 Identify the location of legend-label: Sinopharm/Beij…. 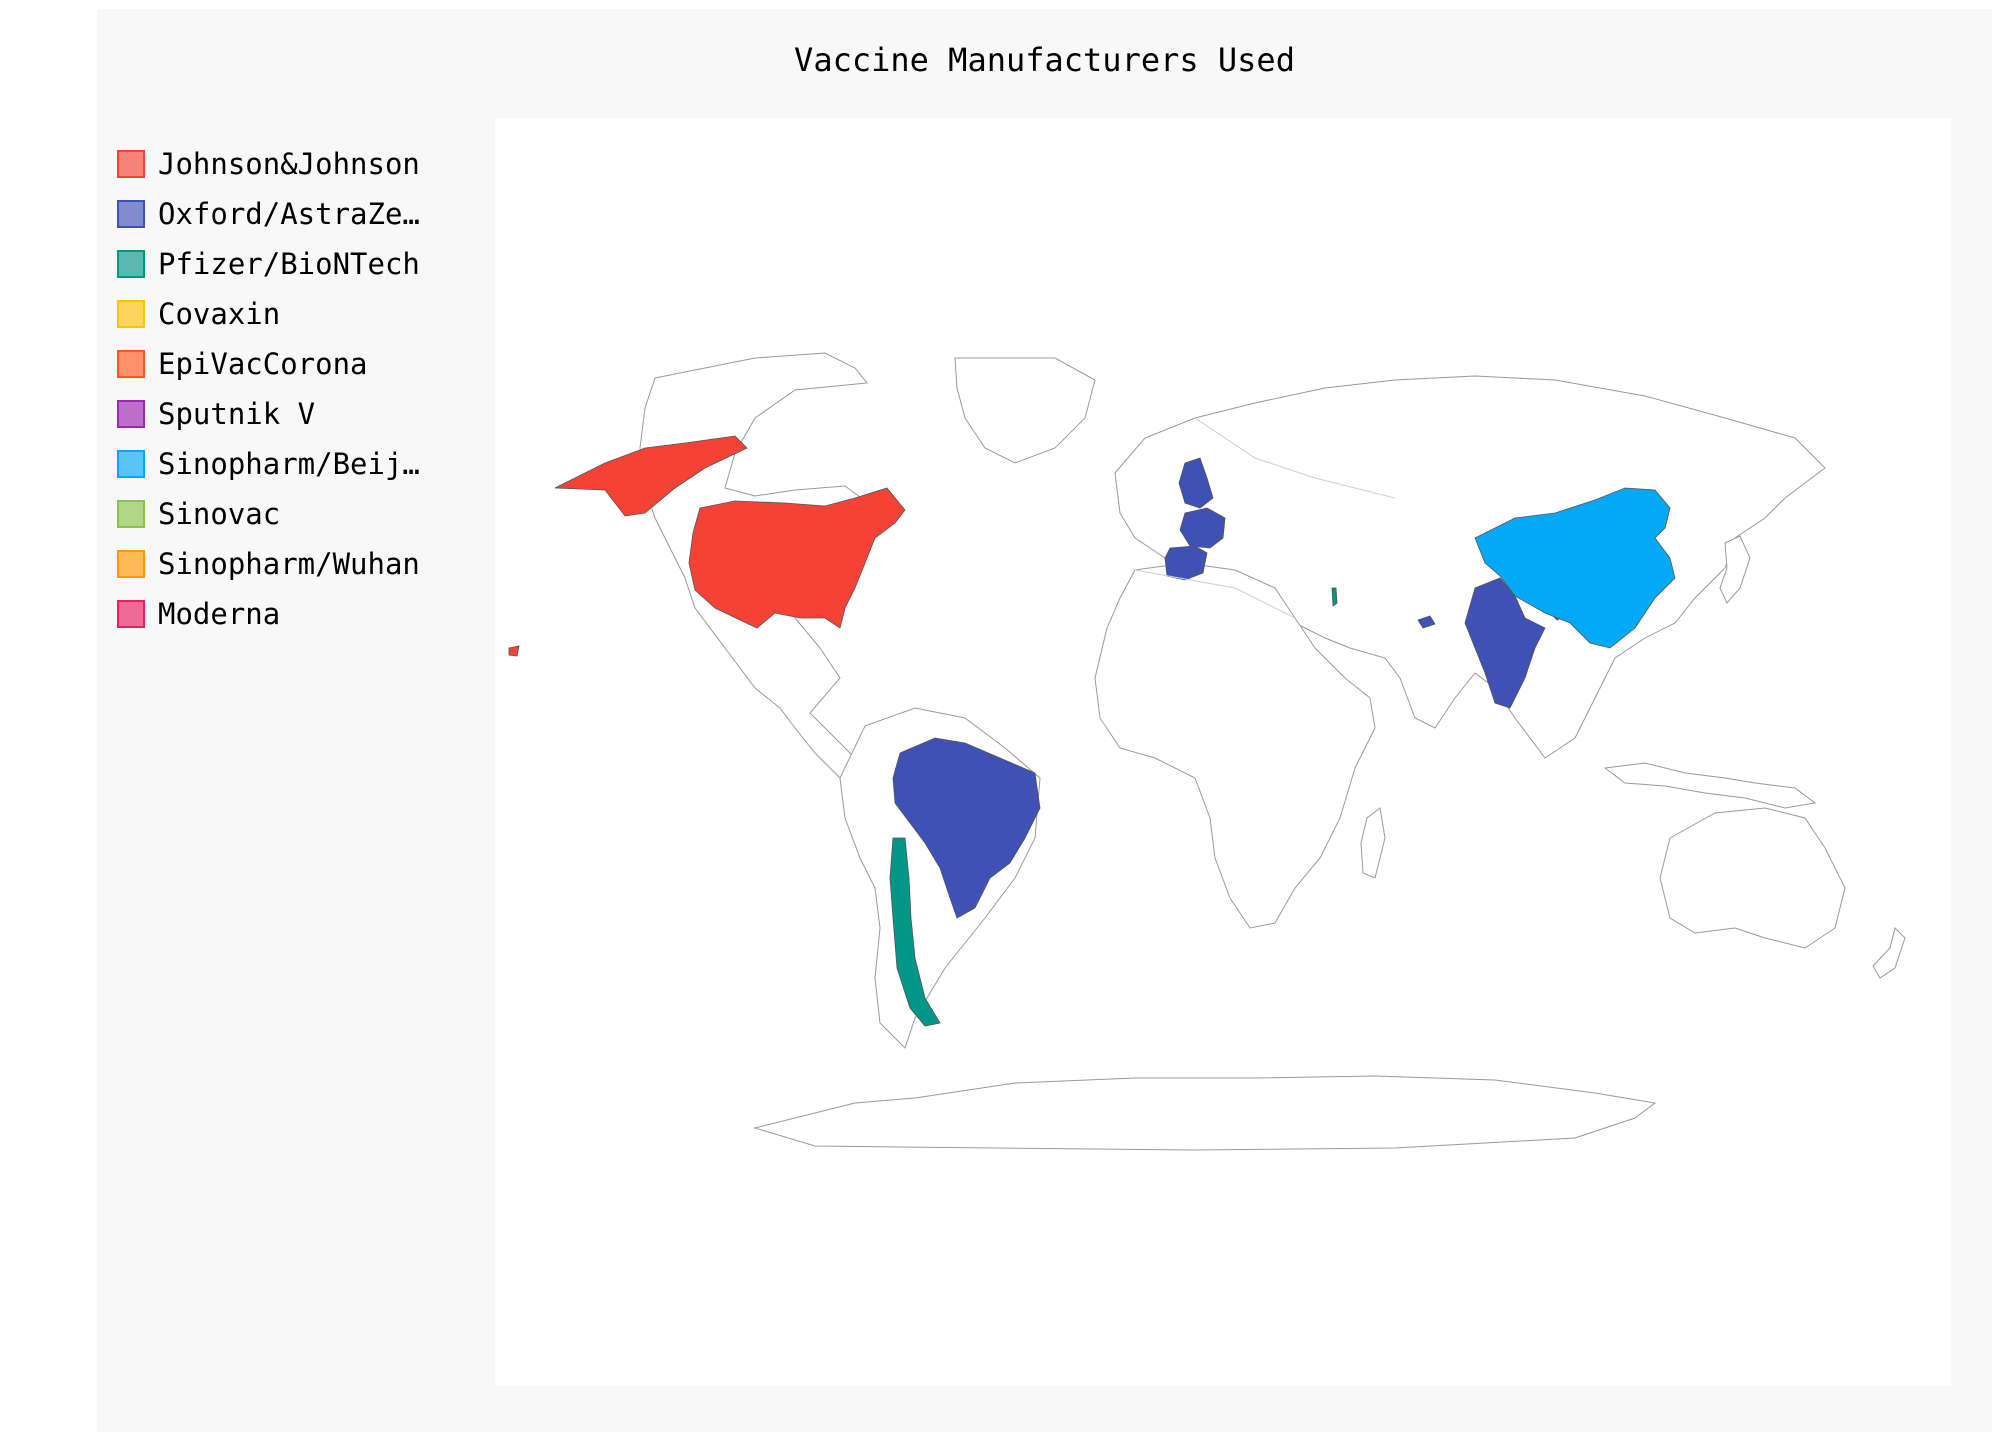
(289, 464).